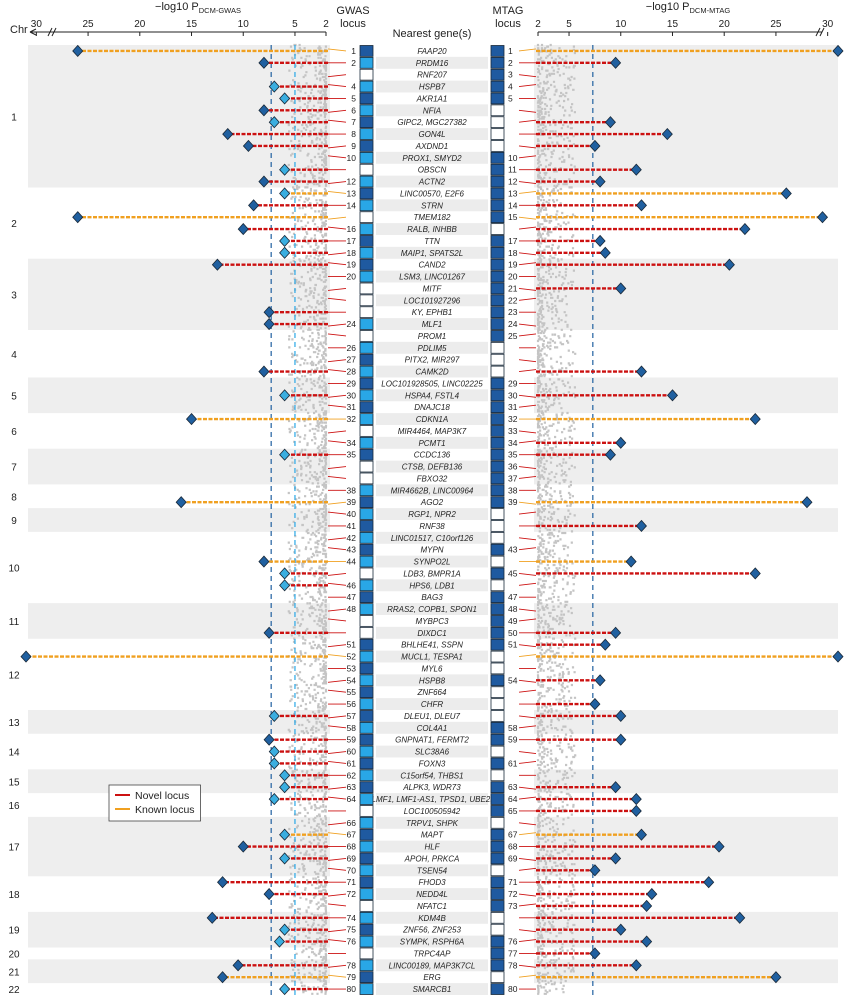 The height and width of the screenshot is (1000, 844). Describe the element at coordinates (513, 300) in the screenshot. I see `mtag-locus-number: 22` at that location.